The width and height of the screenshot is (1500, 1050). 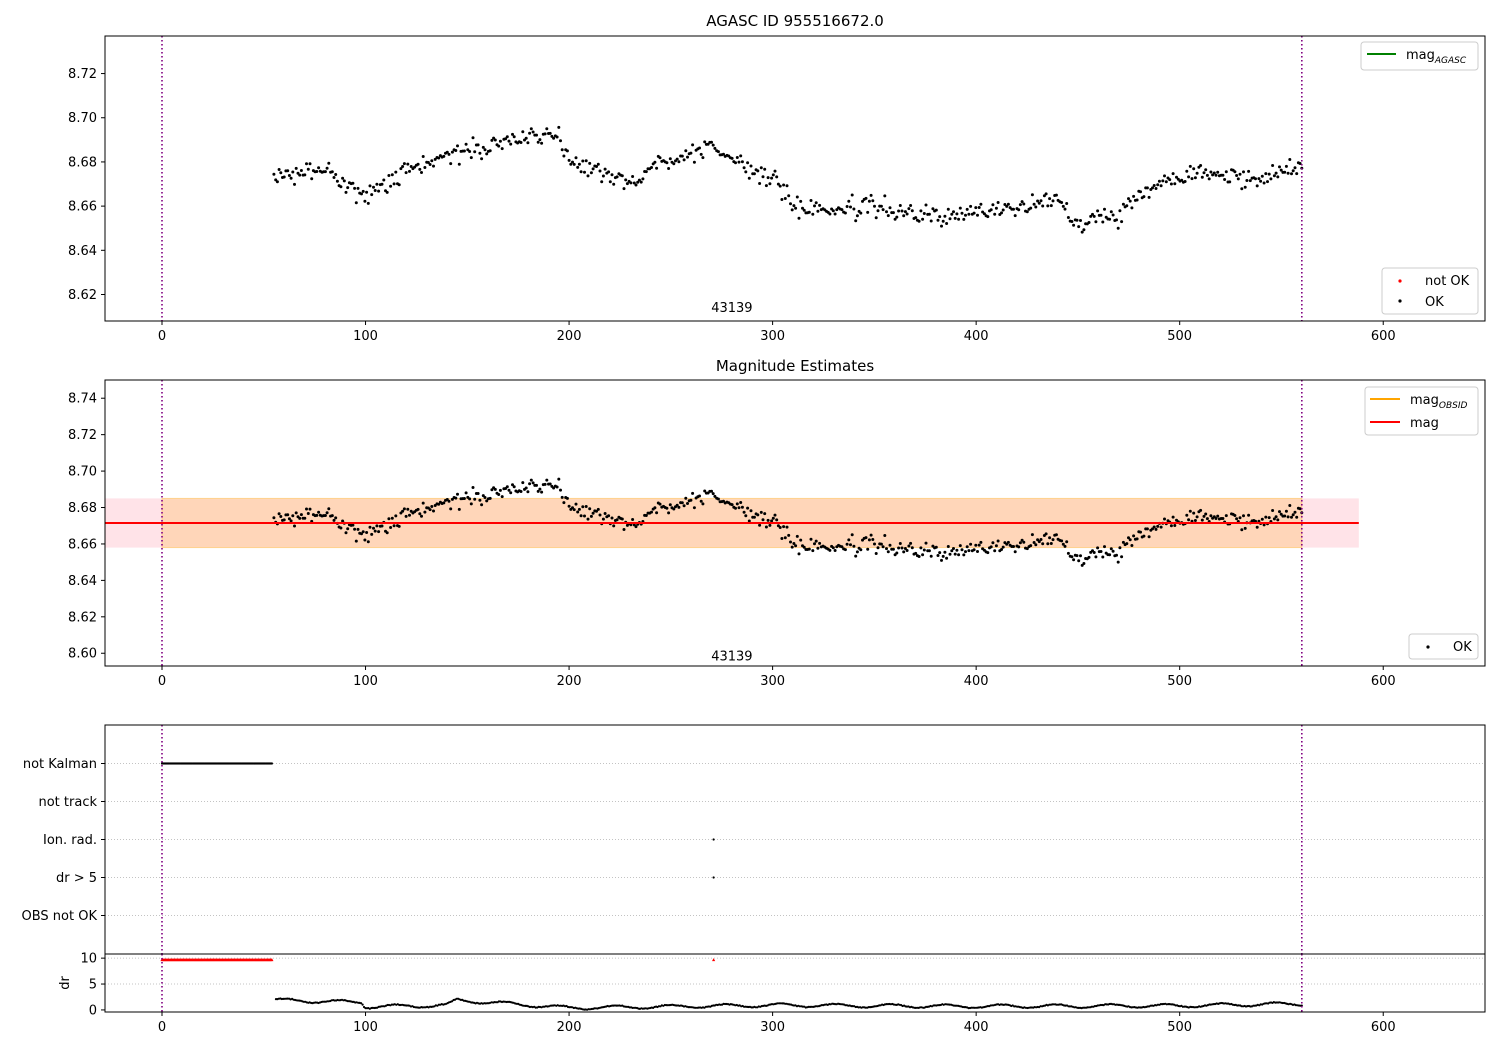 What do you see at coordinates (82, 399) in the screenshot?
I see `y-tick-label: 8.74` at bounding box center [82, 399].